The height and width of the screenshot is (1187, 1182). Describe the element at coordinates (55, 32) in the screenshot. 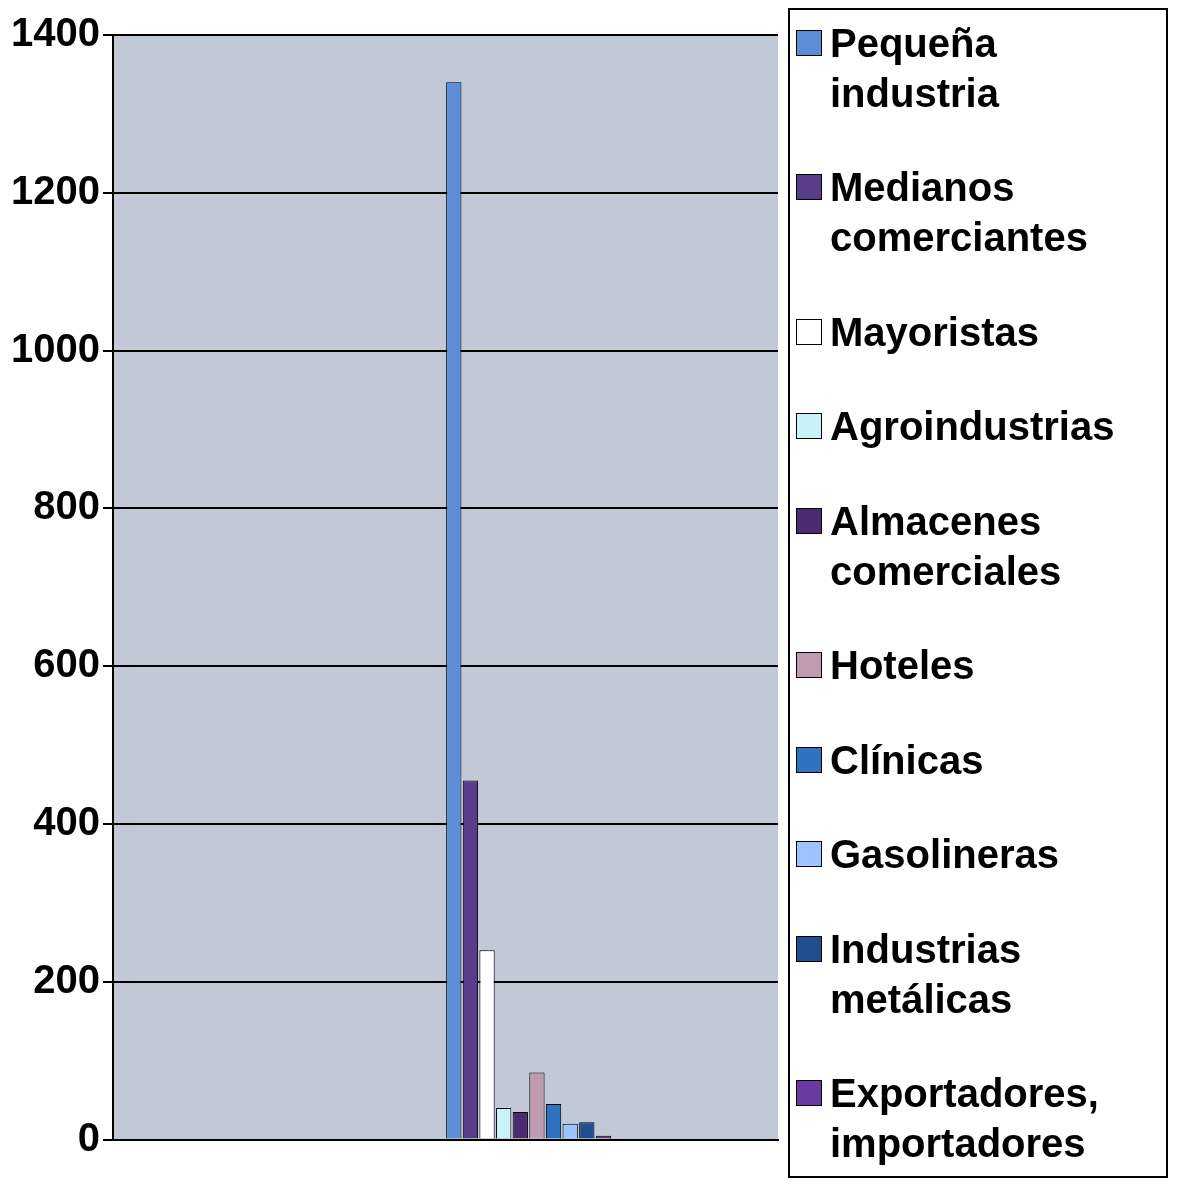

I see `y-tick-label: 1400` at that location.